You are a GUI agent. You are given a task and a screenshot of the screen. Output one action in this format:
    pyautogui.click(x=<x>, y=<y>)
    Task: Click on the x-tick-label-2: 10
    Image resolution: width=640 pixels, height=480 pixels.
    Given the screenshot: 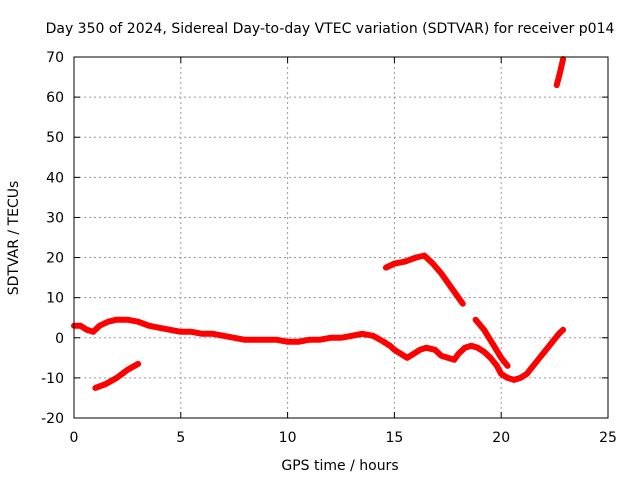 What is the action you would take?
    pyautogui.click(x=288, y=438)
    